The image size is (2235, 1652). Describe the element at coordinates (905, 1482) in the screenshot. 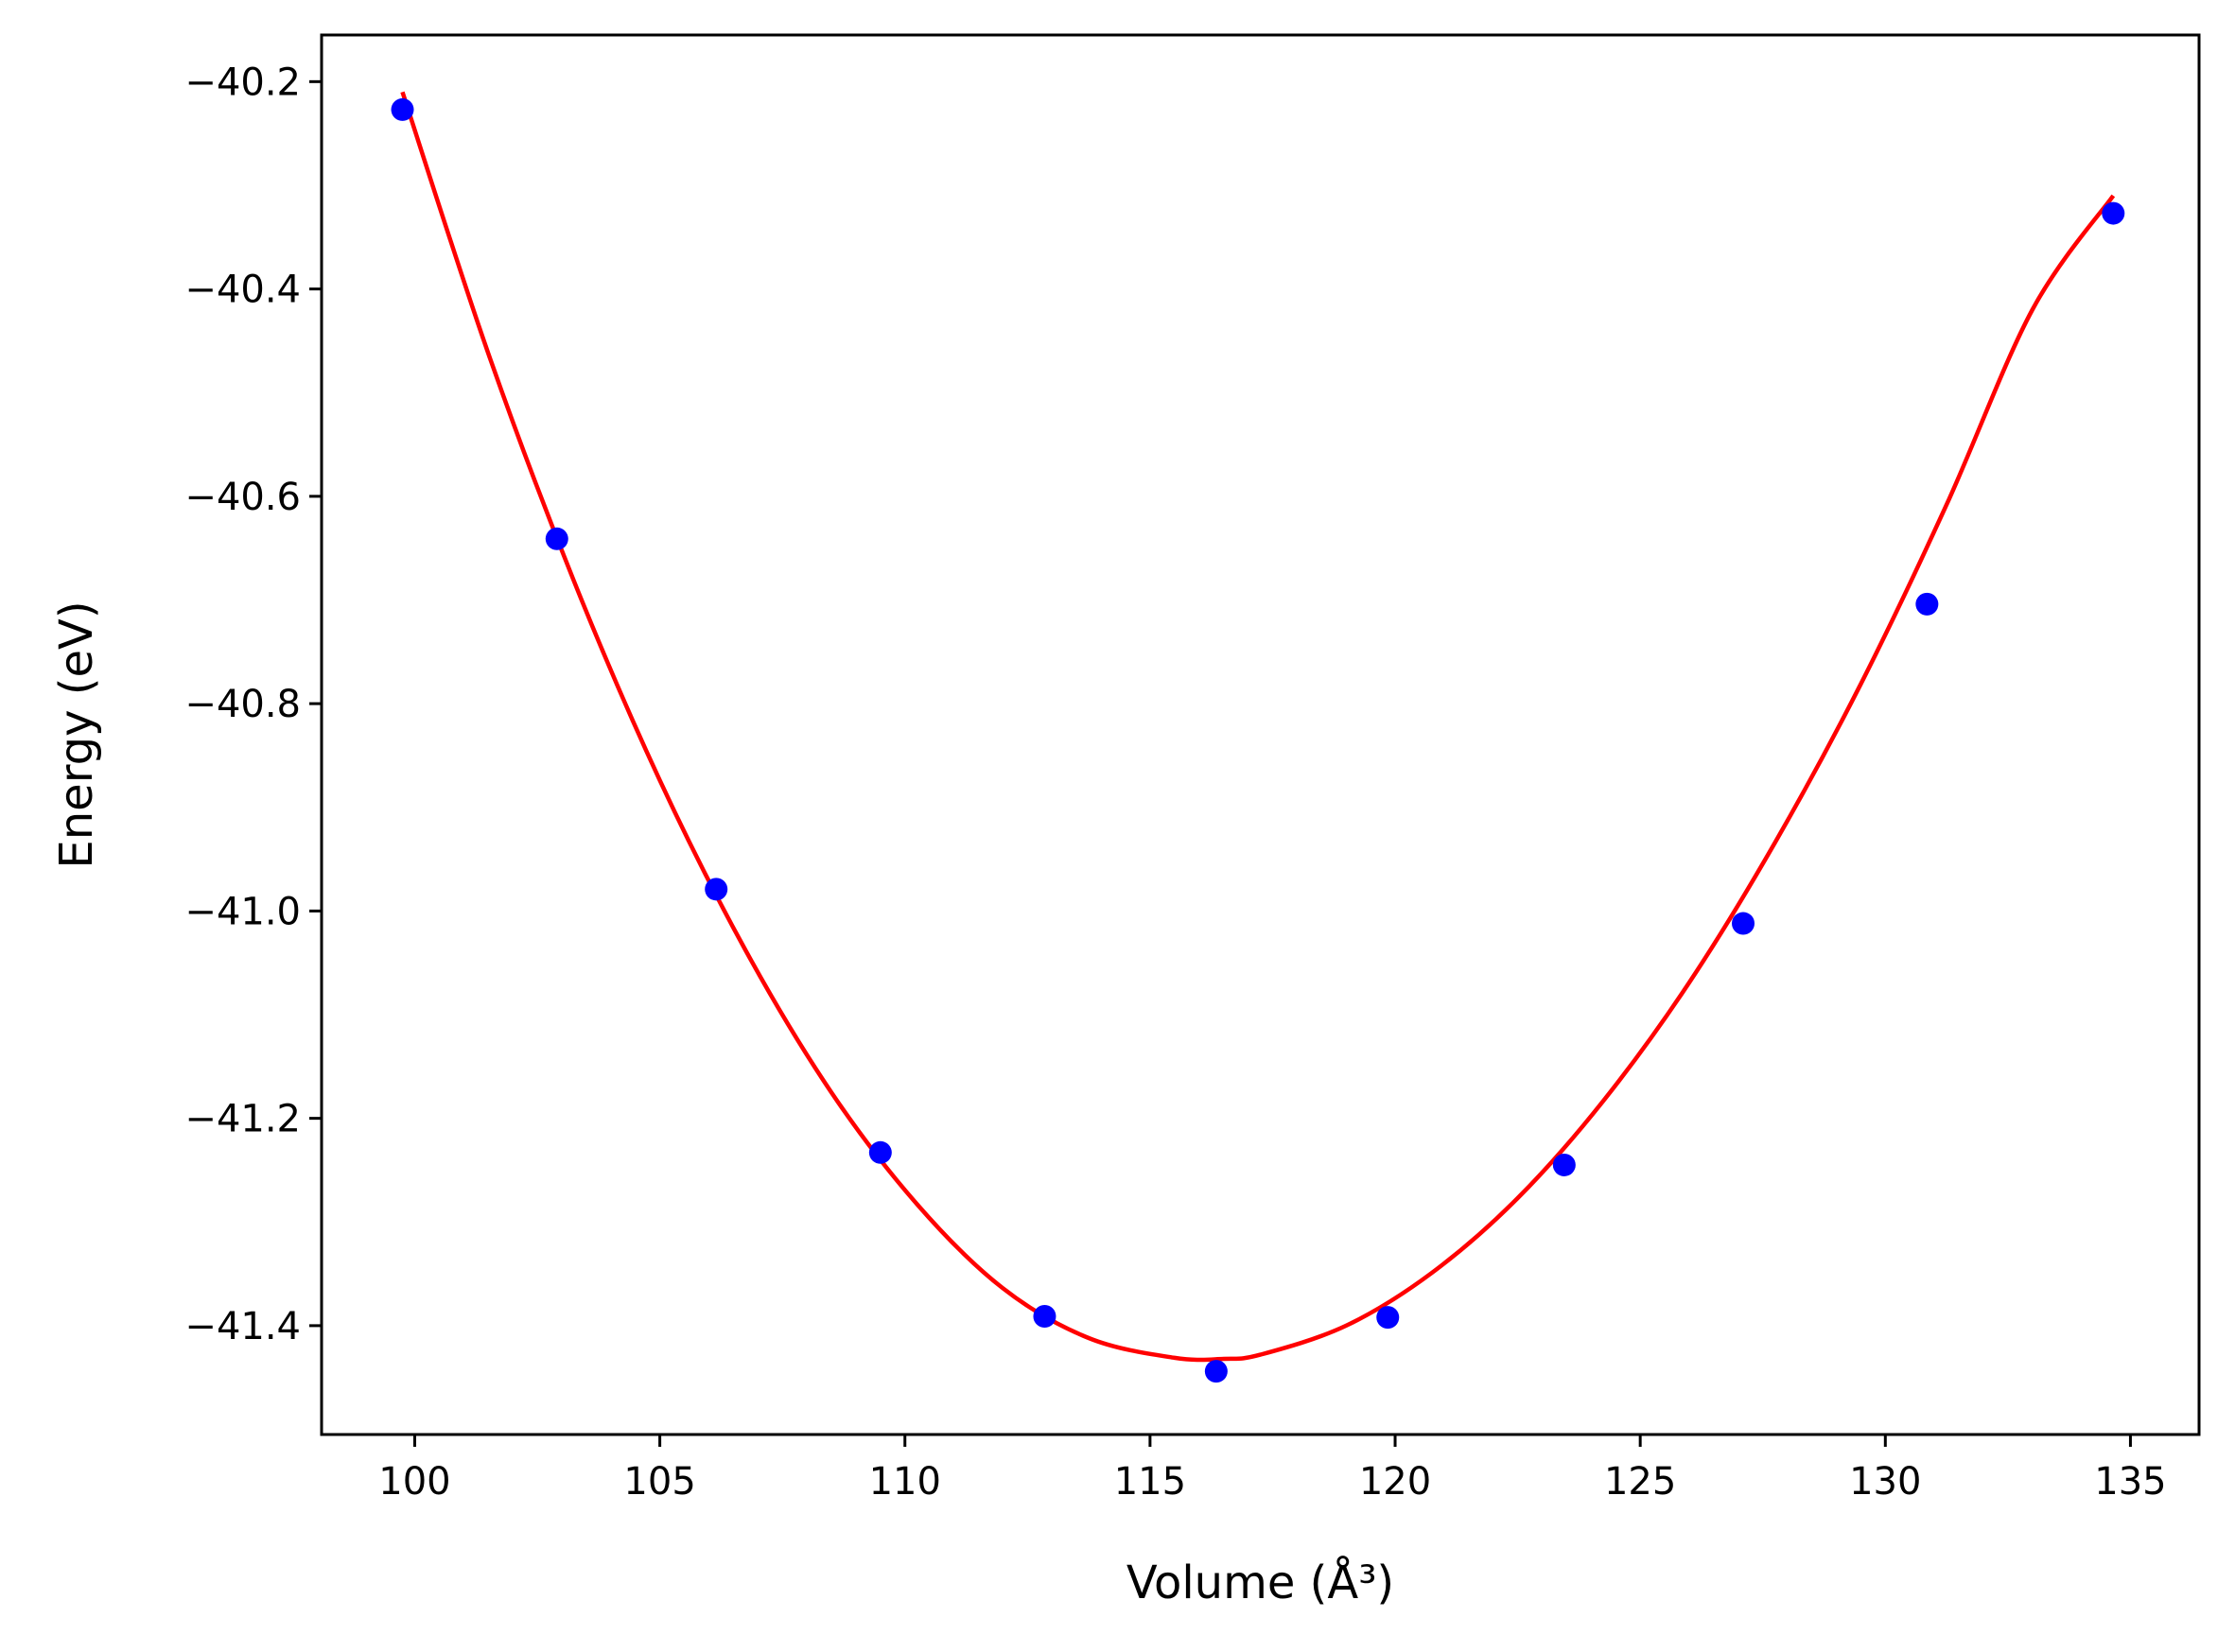

I see `x-tick-label: 110` at that location.